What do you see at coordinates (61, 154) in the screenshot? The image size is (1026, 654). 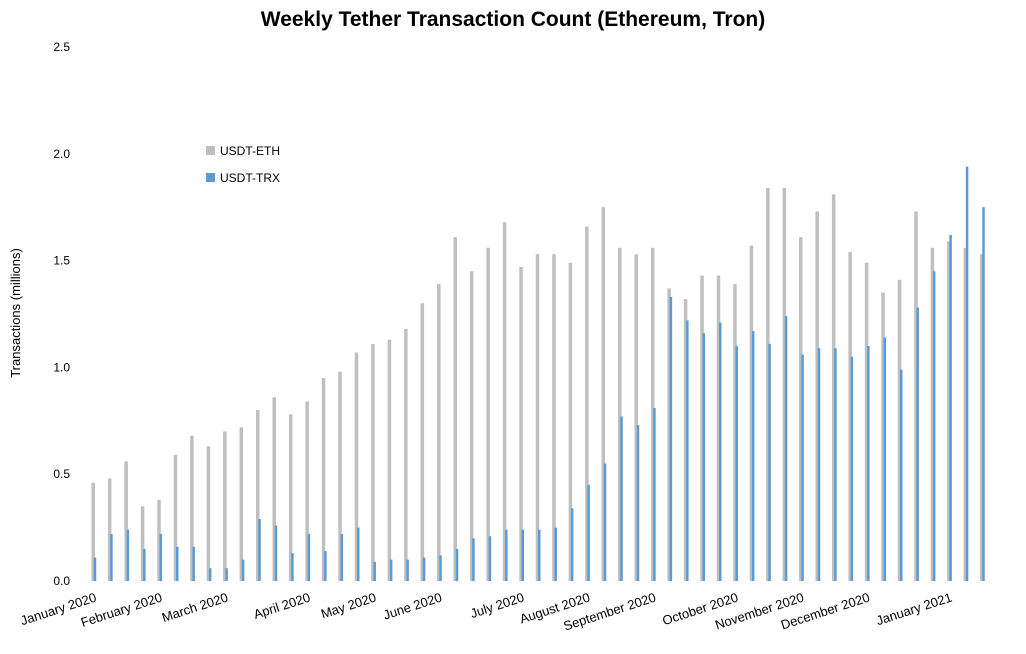 I see `y-tick-label: 2.0` at bounding box center [61, 154].